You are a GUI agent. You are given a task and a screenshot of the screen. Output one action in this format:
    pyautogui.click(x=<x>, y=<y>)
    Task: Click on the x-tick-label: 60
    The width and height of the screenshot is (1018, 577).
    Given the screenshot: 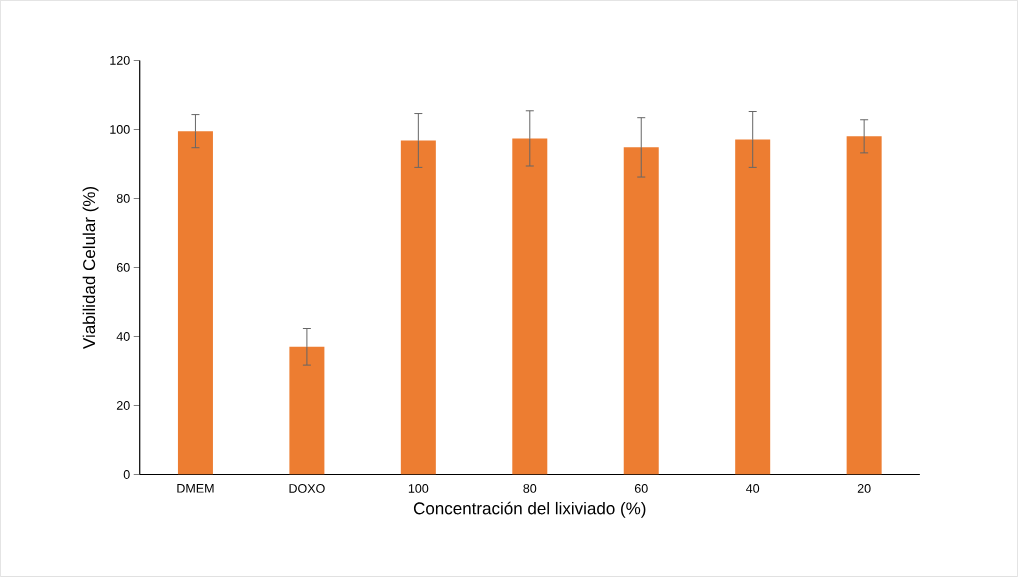 What is the action you would take?
    pyautogui.click(x=641, y=488)
    